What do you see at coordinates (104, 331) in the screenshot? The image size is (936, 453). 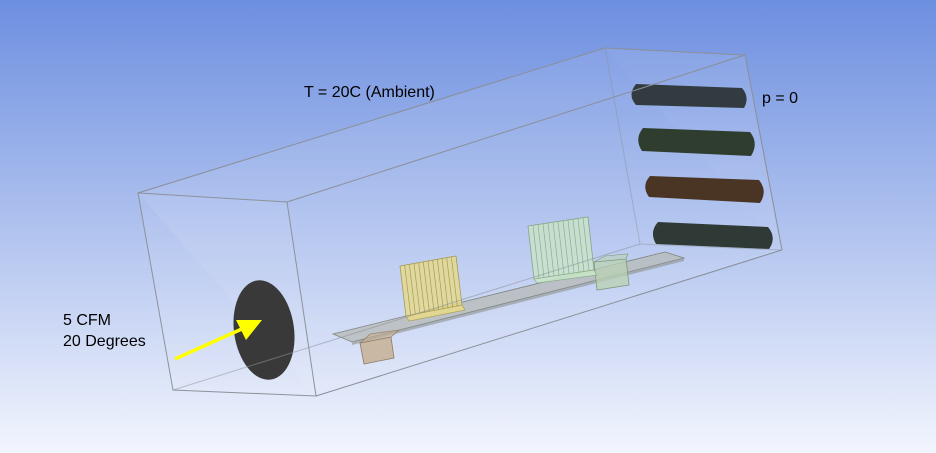 I see `inlet-condition-label: 5 CFM 20 Degrees` at bounding box center [104, 331].